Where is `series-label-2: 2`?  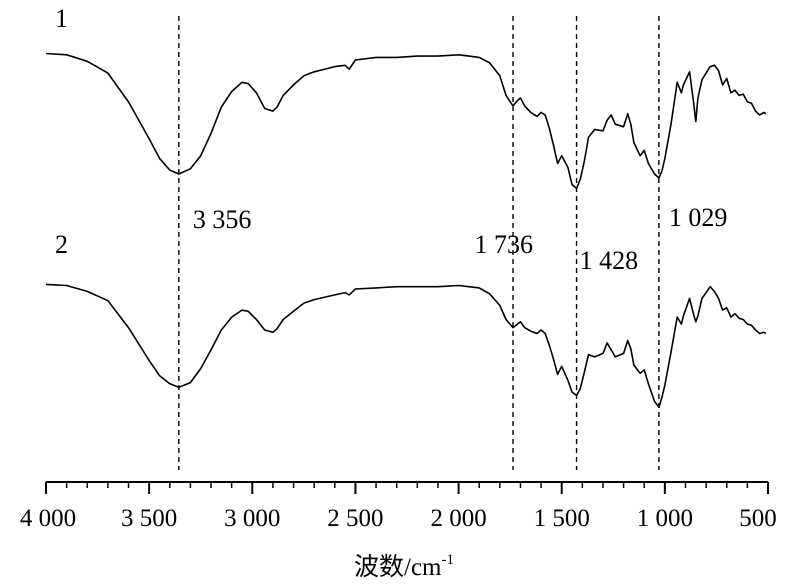
series-label-2: 2 is located at coordinates (61, 244).